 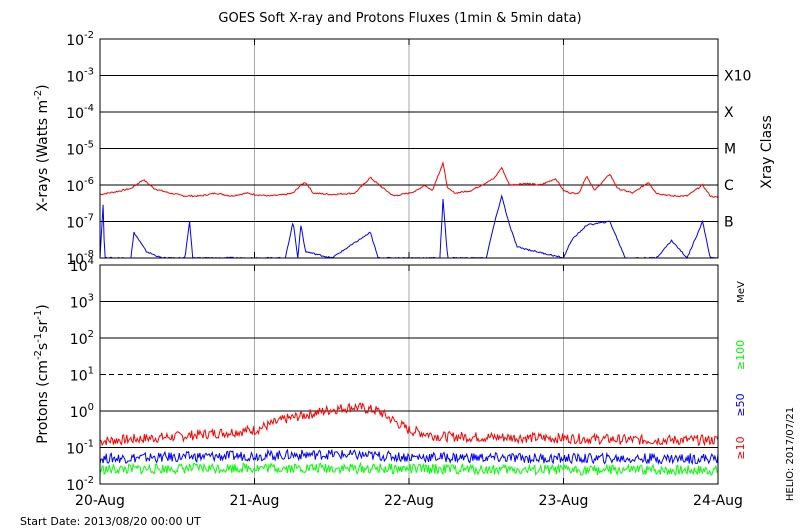 What do you see at coordinates (82, 411) in the screenshot?
I see `y-tick-label: 10⁰` at bounding box center [82, 411].